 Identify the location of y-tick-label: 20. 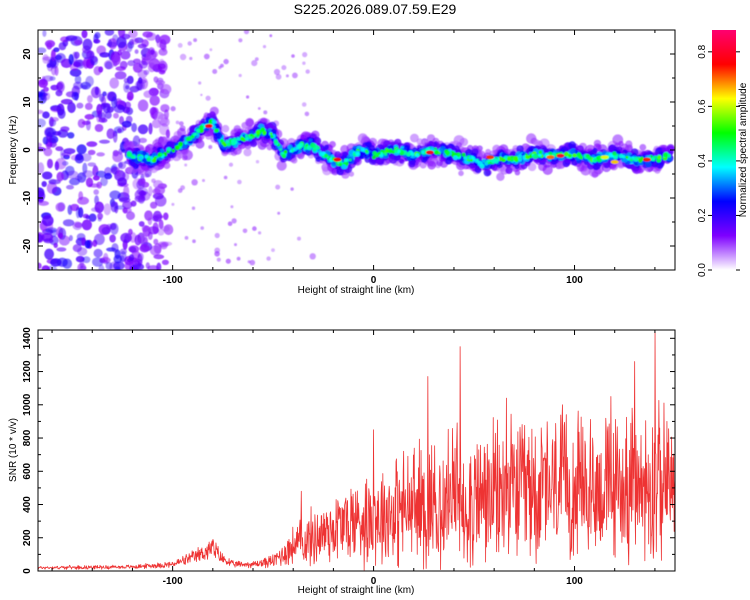
(27, 54).